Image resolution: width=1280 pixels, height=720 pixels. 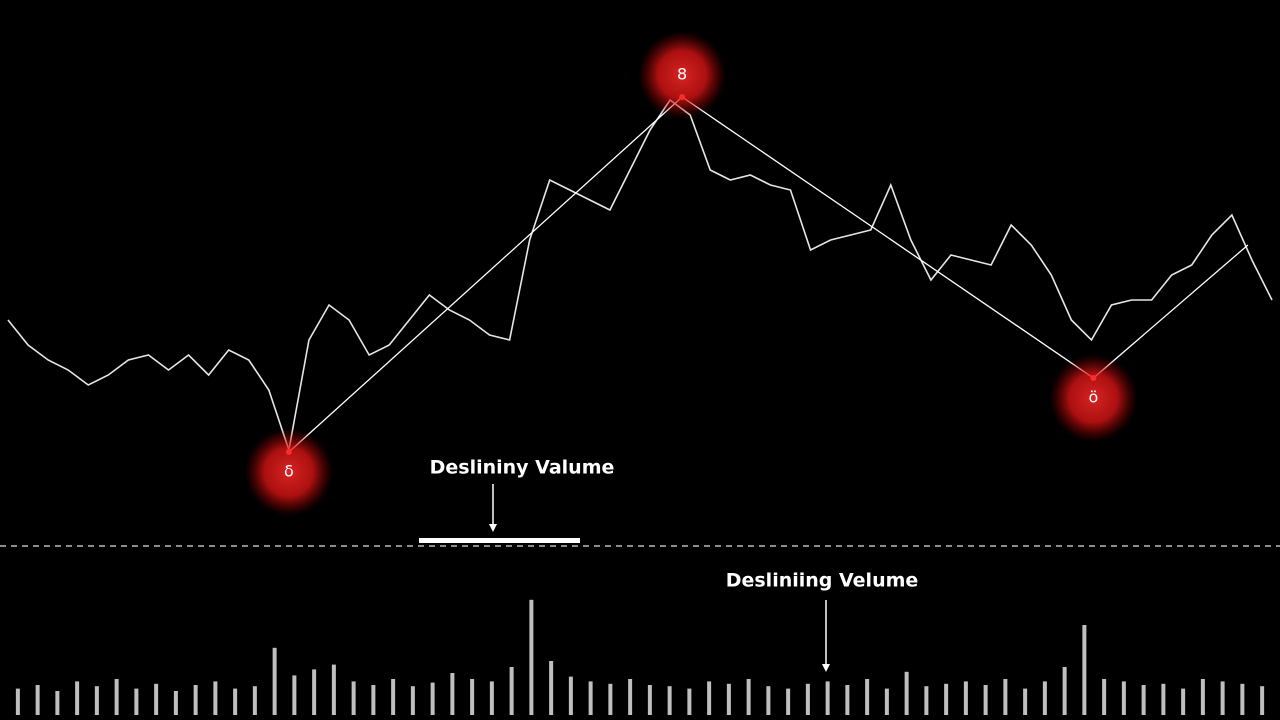 I want to click on volume-marker, so click(x=499, y=540).